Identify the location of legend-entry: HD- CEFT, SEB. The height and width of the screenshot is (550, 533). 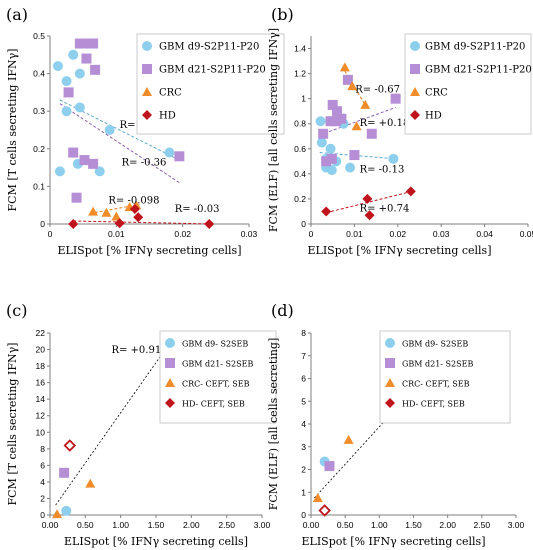
(433, 404).